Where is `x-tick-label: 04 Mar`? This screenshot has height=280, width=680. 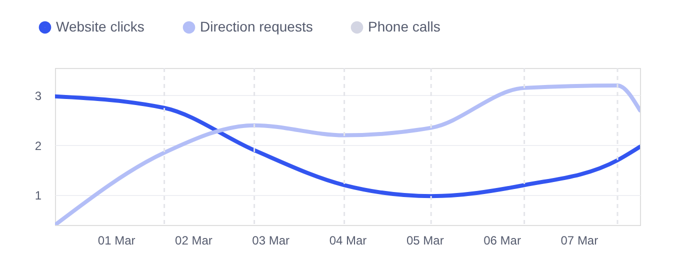 x-tick-label: 04 Mar is located at coordinates (348, 241).